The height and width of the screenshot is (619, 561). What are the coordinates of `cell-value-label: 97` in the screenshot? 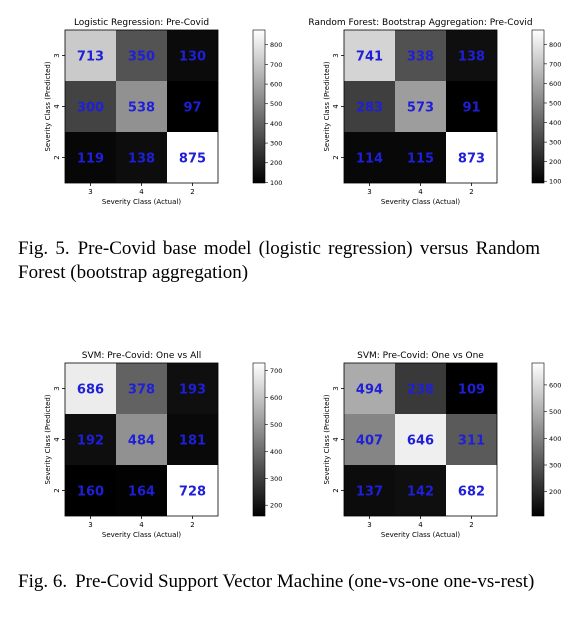 It's located at (192, 108).